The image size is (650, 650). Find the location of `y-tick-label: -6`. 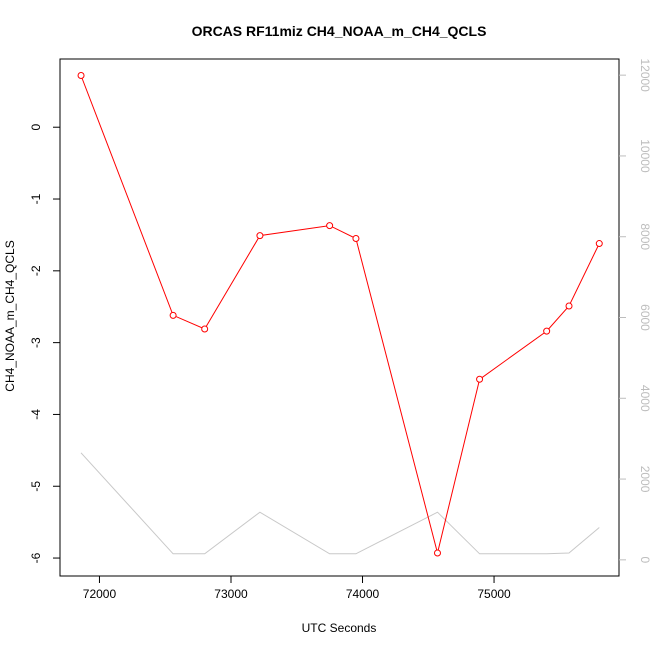

y-tick-label: -6 is located at coordinates (36, 557).